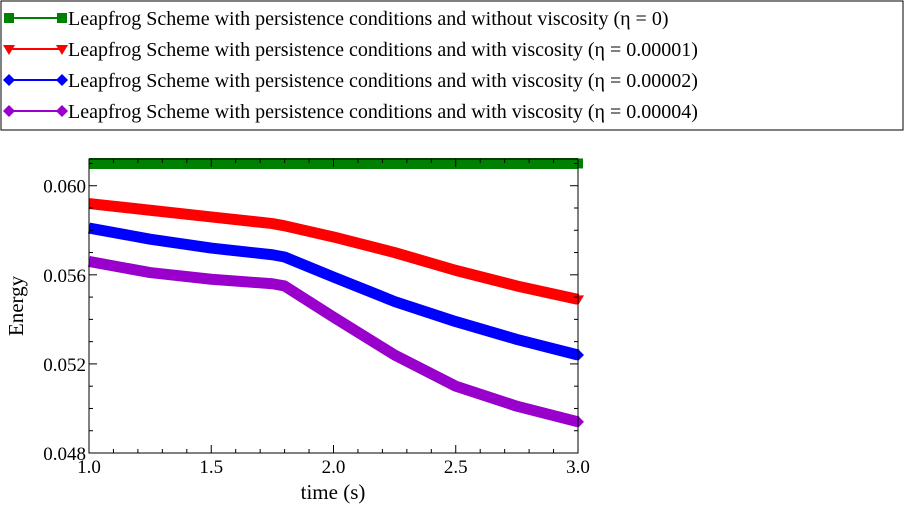  Describe the element at coordinates (64, 276) in the screenshot. I see `y-tick-label: 0.056` at that location.